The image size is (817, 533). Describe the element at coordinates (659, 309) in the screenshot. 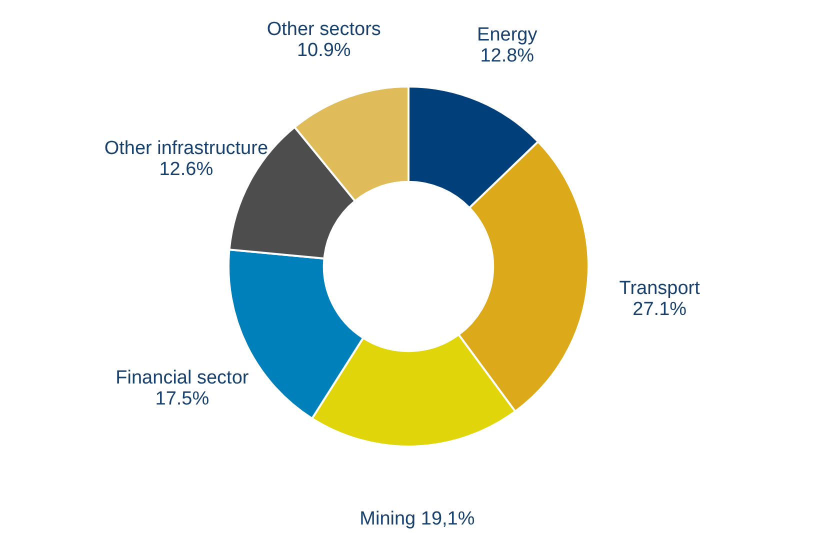

I see `data-label: 27.1%` at that location.